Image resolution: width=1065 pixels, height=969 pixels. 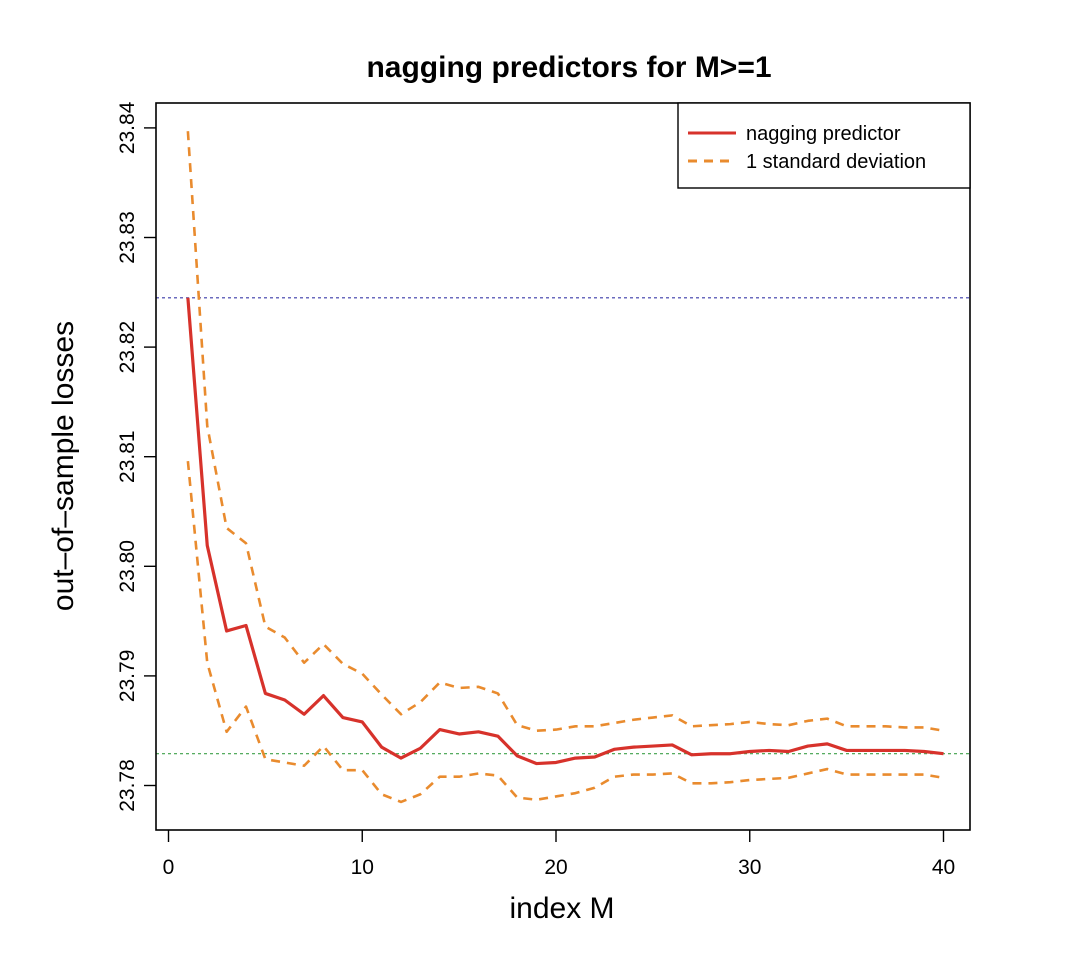 I want to click on y-tick-label: 23.84, so click(x=127, y=127).